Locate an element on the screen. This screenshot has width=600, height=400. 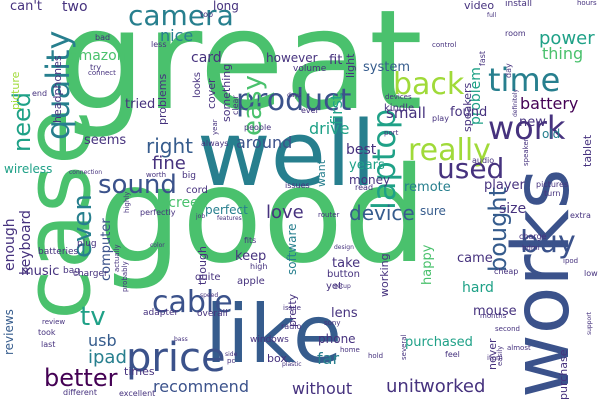
word-picture: picture is located at coordinates (15, 90).